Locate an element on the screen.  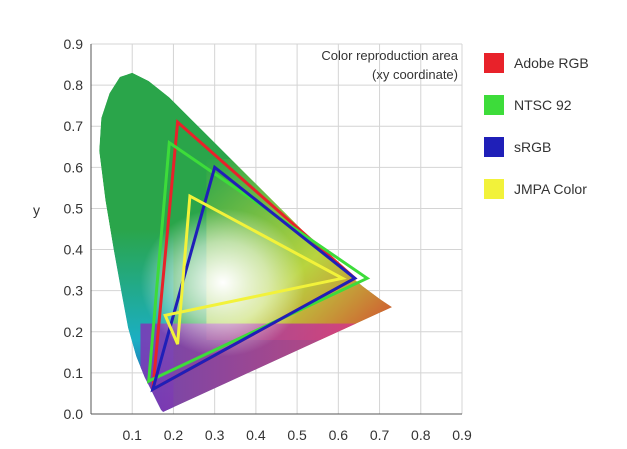
x-tick-label: 0.8 is located at coordinates (421, 435).